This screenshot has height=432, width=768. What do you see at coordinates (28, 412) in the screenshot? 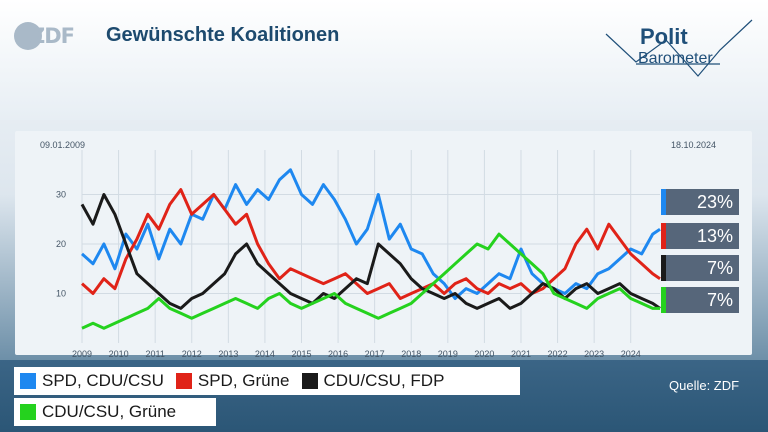
I see `legend-swatch-cdu-gruene` at bounding box center [28, 412].